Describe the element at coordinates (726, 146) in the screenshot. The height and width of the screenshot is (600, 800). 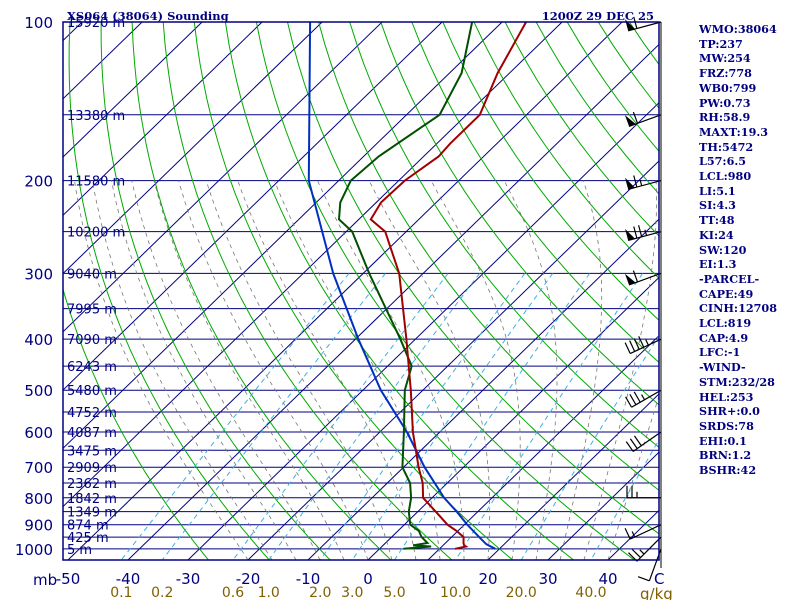
I see `sounding-index: TH:5472` at that location.